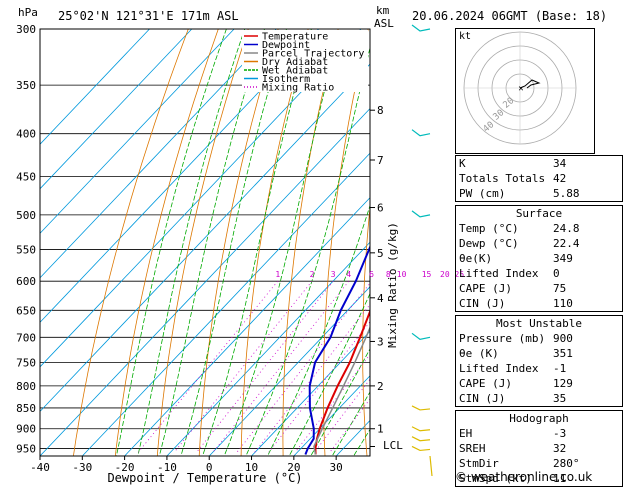 Image resolution: width=629 pixels, height=490 pixels. Describe the element at coordinates (502, 338) in the screenshot. I see `index-label: Pressure (mb)` at that location.